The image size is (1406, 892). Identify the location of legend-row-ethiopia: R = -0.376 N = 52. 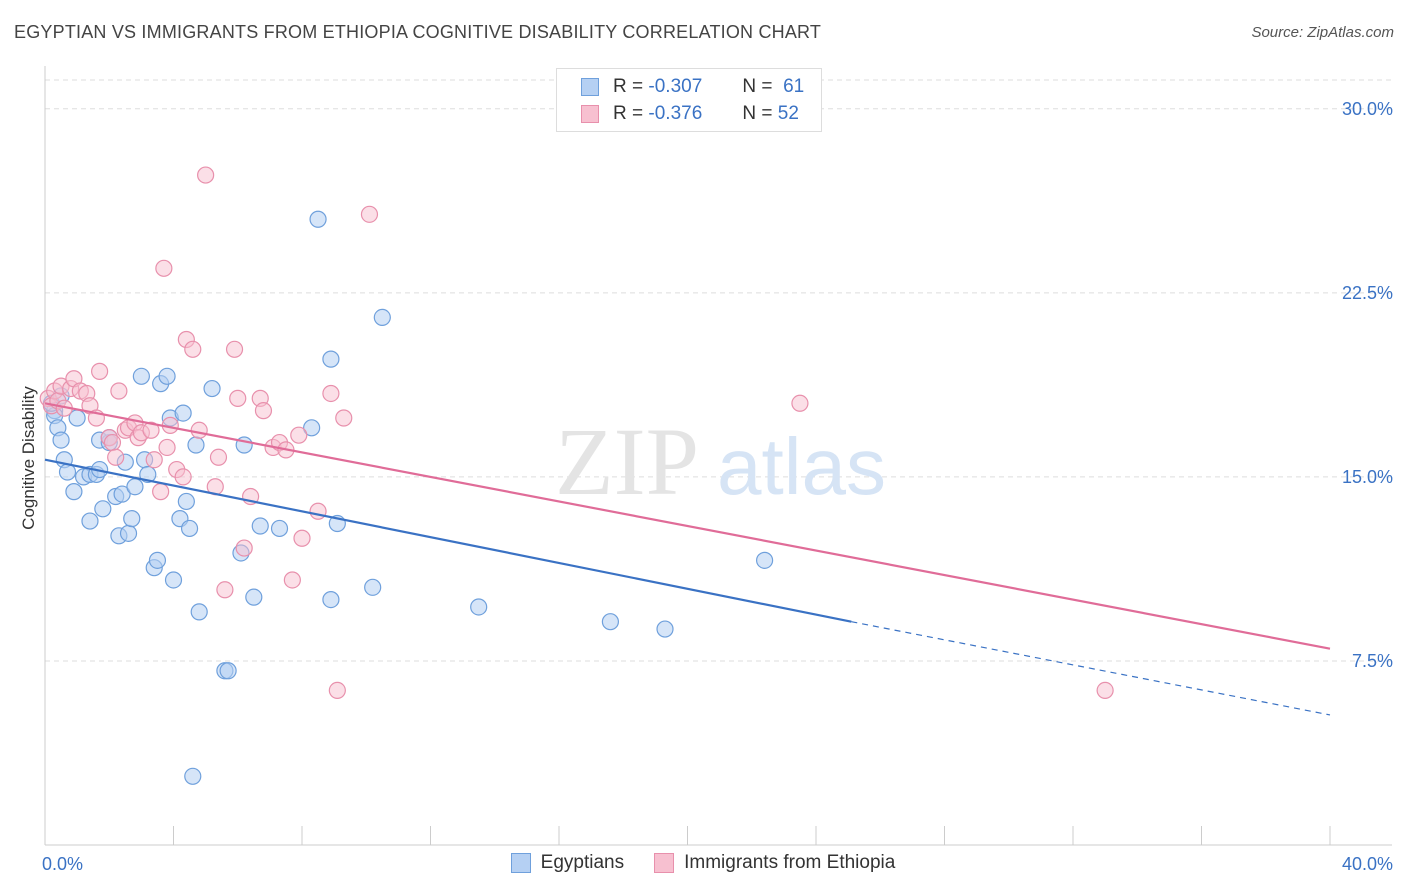
(690, 114).